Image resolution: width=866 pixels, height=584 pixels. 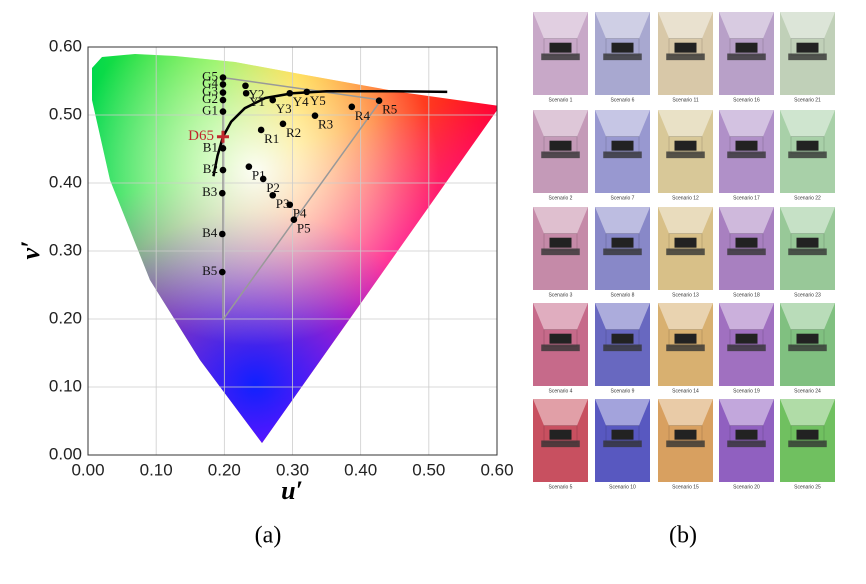 What do you see at coordinates (156, 469) in the screenshot?
I see `x-tick-label: 0.10` at bounding box center [156, 469].